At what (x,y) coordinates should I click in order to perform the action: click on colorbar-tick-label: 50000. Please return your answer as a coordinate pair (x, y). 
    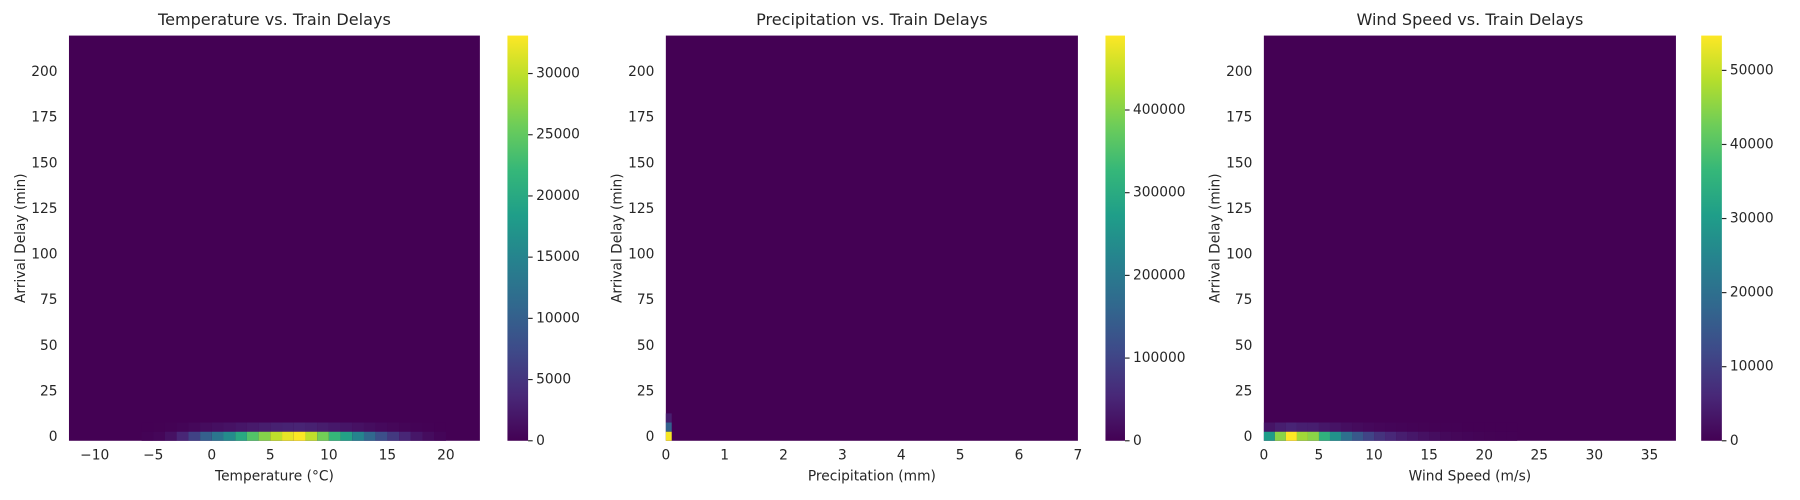
    Looking at the image, I should click on (1752, 70).